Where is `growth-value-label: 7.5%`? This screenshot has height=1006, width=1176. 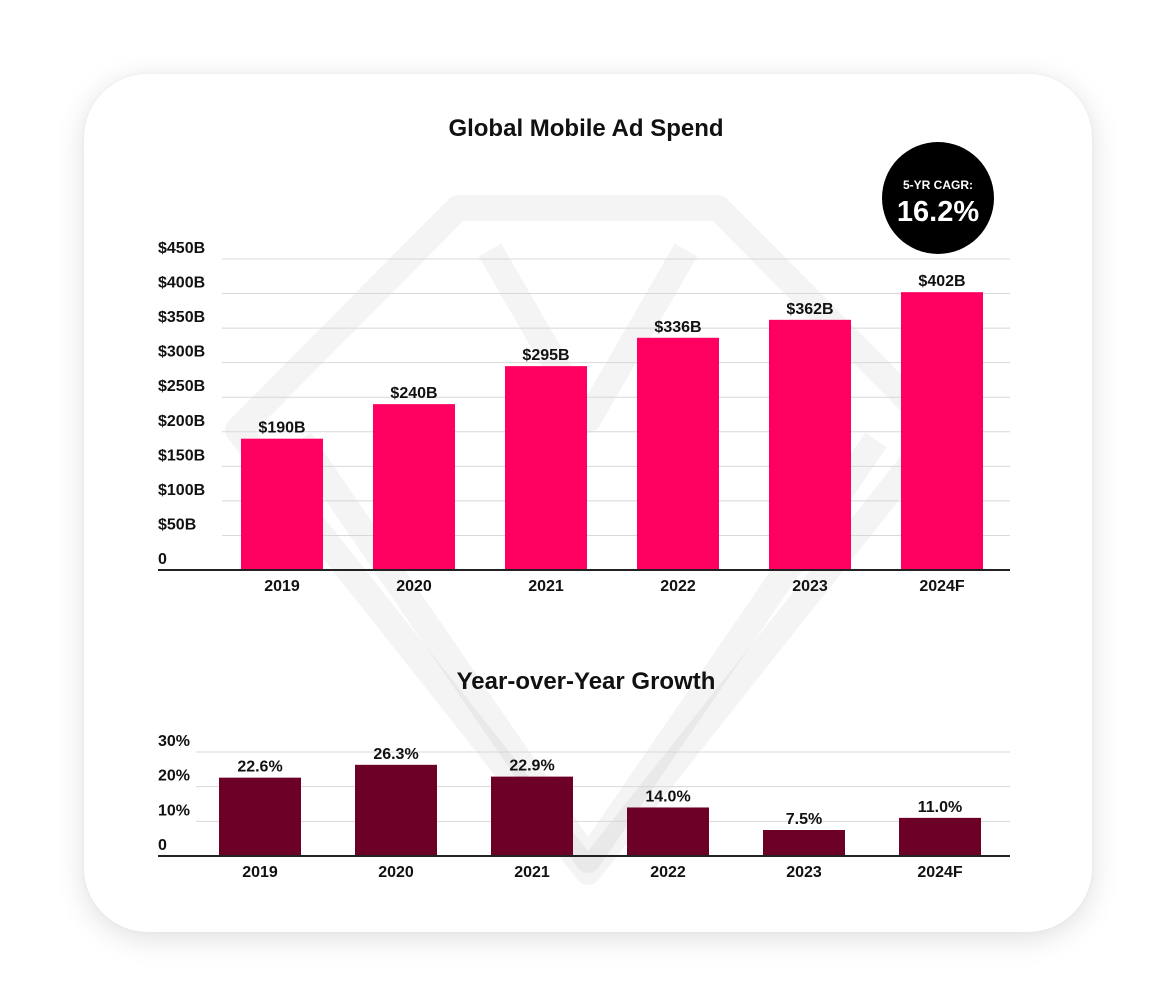
growth-value-label: 7.5% is located at coordinates (804, 819).